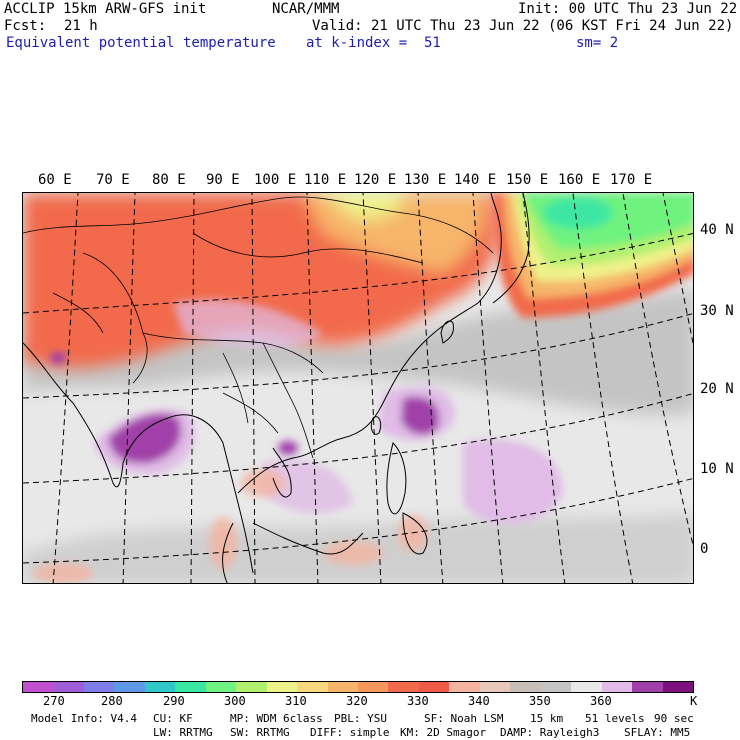  I want to click on smoothing-info: sm= 2, so click(597, 43).